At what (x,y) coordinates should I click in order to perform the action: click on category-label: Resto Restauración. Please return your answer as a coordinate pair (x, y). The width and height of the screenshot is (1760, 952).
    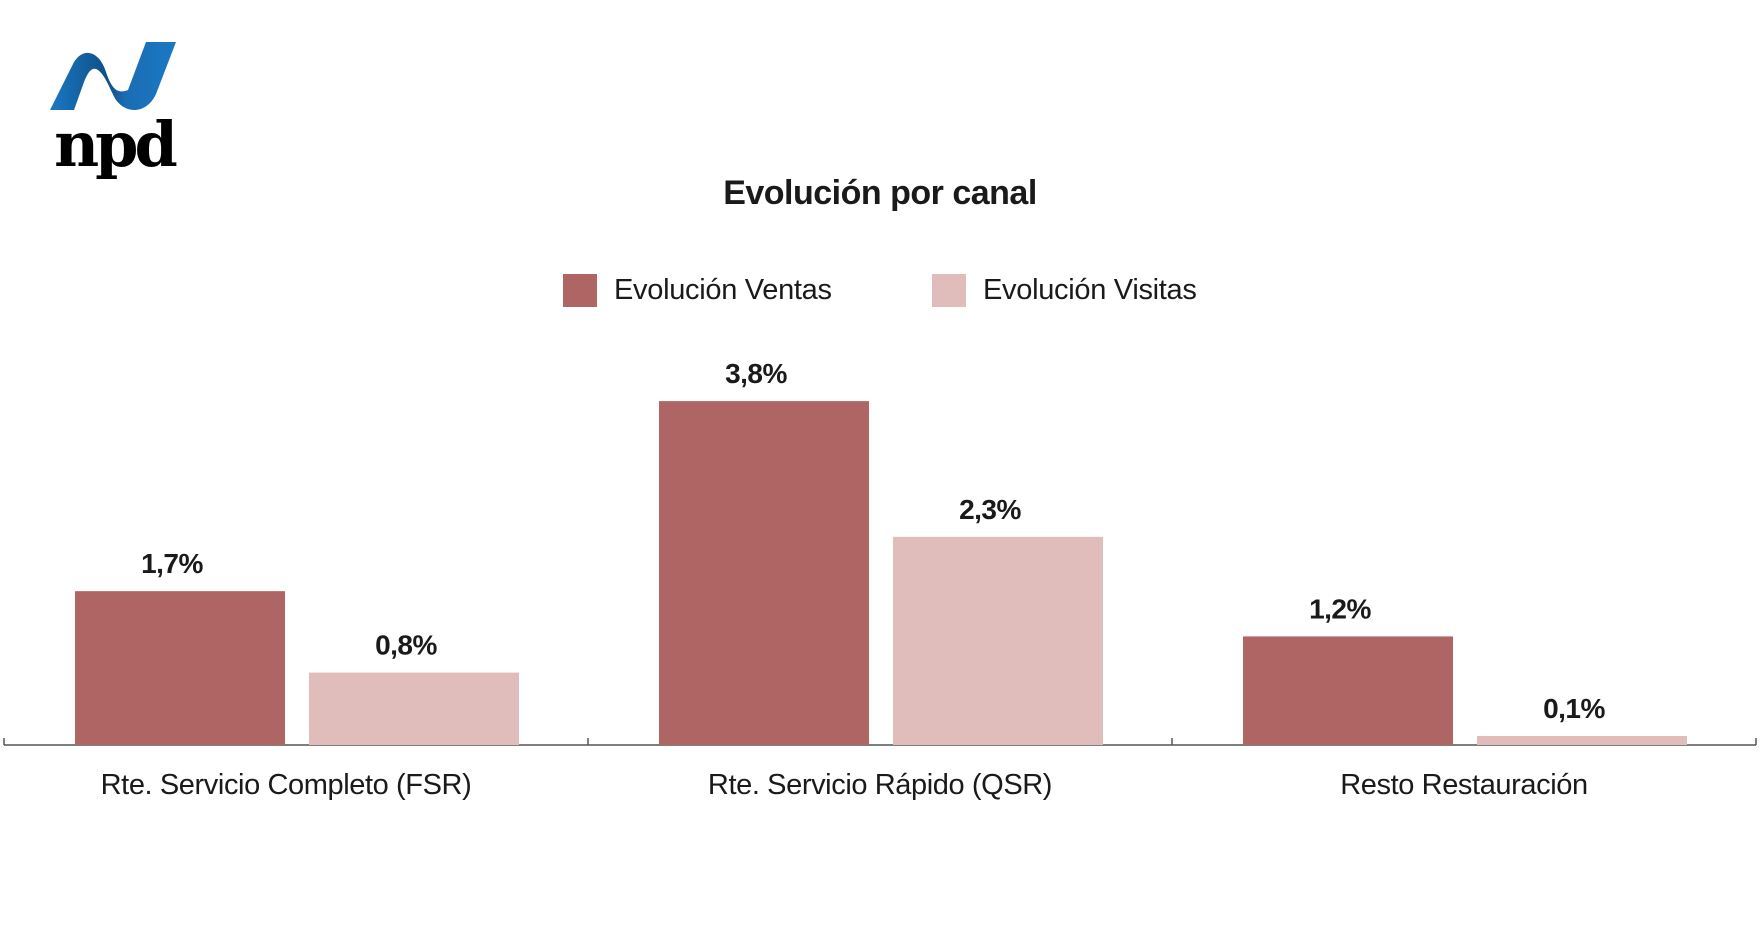
    Looking at the image, I should click on (1464, 785).